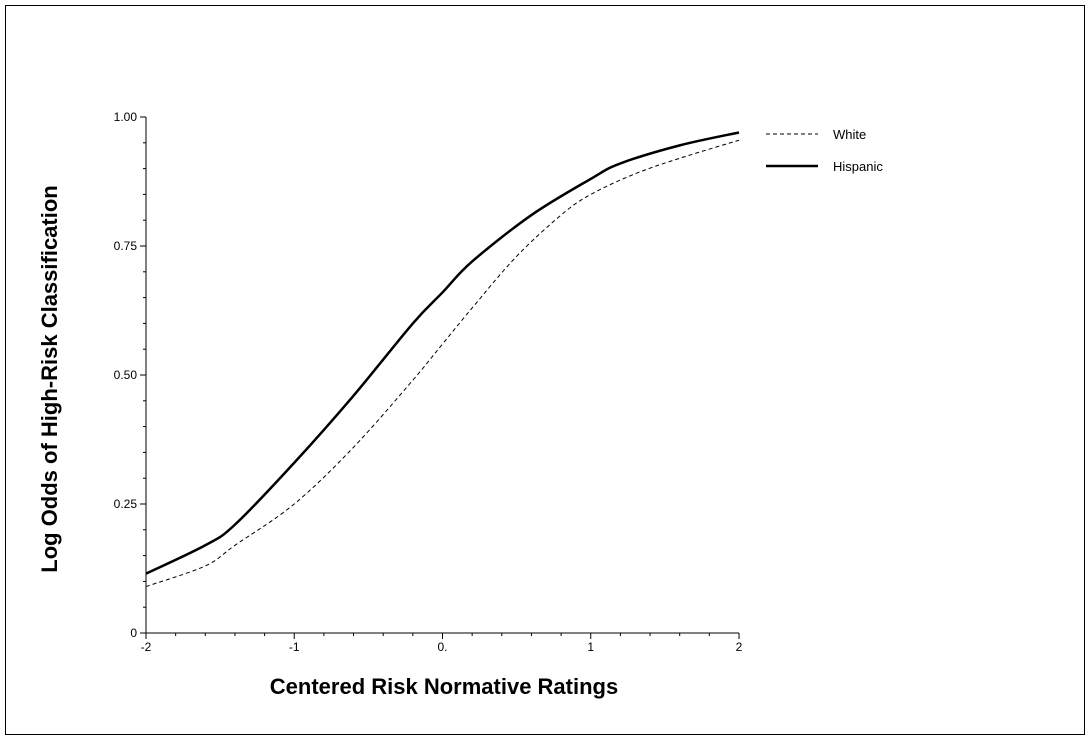 Image resolution: width=1090 pixels, height=740 pixels. Describe the element at coordinates (126, 117) in the screenshot. I see `y-tick-label: 1.00` at that location.